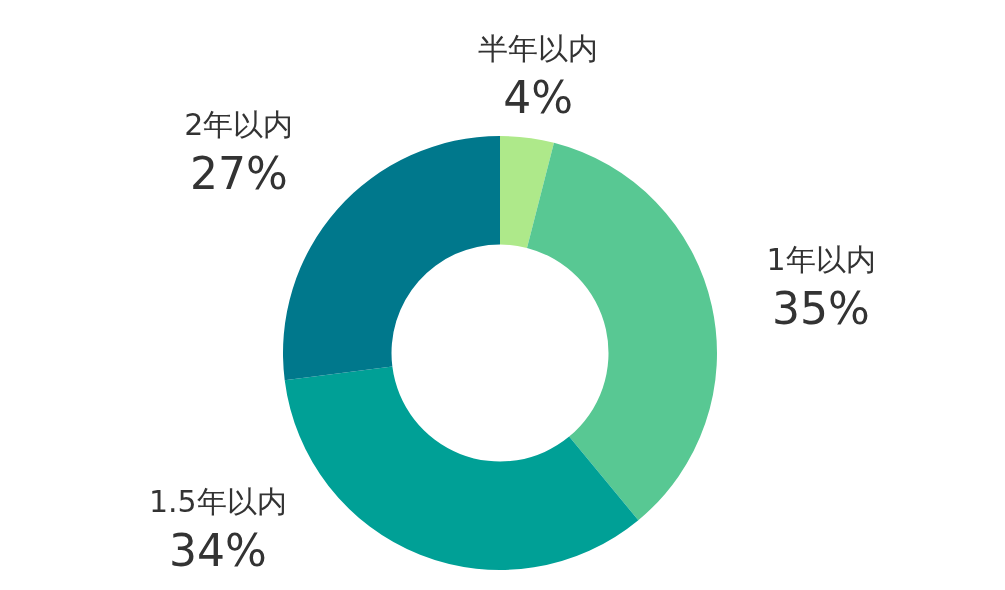 The height and width of the screenshot is (590, 1005). I want to click on slice-label: 1年以内, so click(821, 260).